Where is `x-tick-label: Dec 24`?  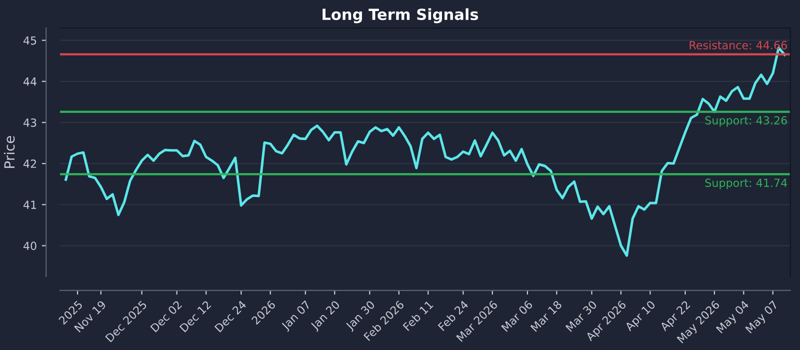
x-tick-label: Dec 24 is located at coordinates (230, 316).